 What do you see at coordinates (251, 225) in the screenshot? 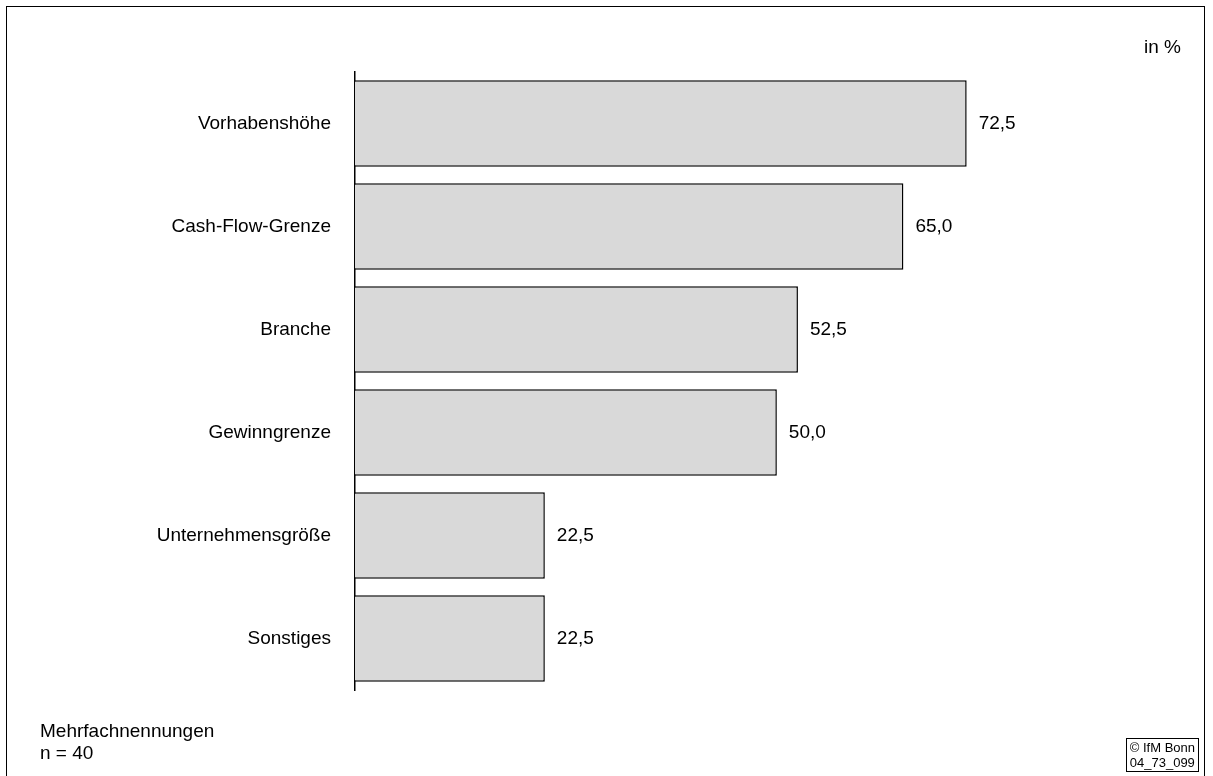
I see `y-tick-label: Cash-Flow-Grenze` at bounding box center [251, 225].